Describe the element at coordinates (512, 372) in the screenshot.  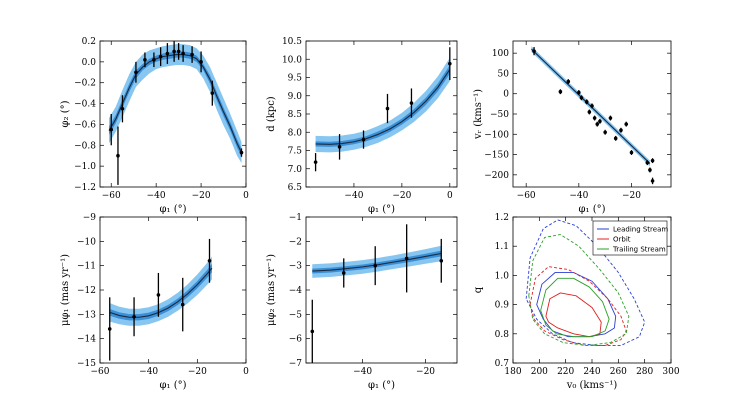
I see `x-tick-label: 180` at that location.